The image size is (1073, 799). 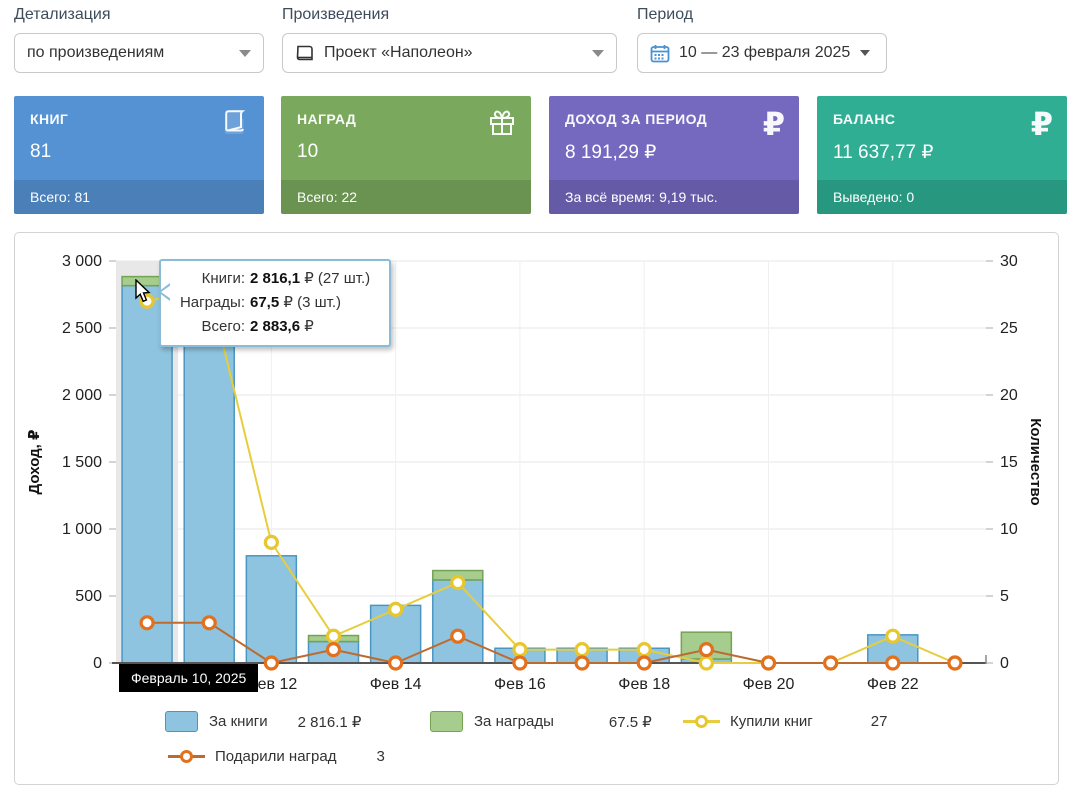 I want to click on works-filter: Произведения Проект «Наполеон», so click(x=449, y=39).